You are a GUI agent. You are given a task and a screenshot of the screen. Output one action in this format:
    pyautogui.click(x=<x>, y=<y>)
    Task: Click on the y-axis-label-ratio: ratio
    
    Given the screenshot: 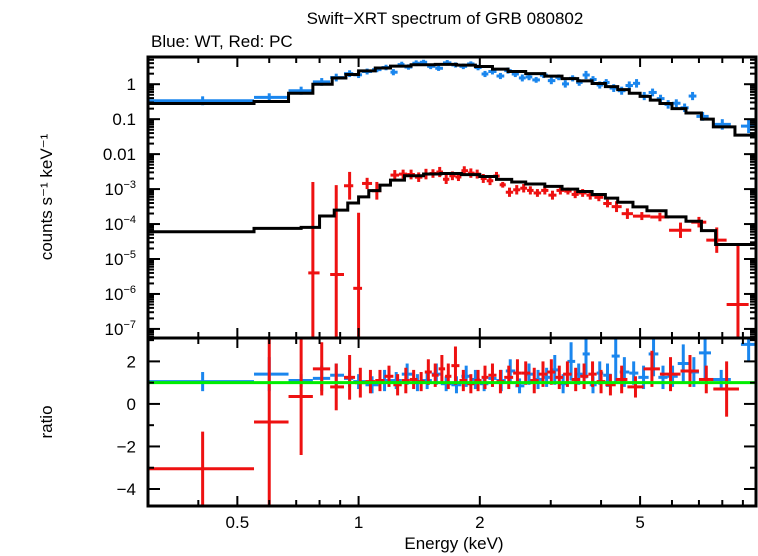 What is the action you would take?
    pyautogui.click(x=46, y=421)
    